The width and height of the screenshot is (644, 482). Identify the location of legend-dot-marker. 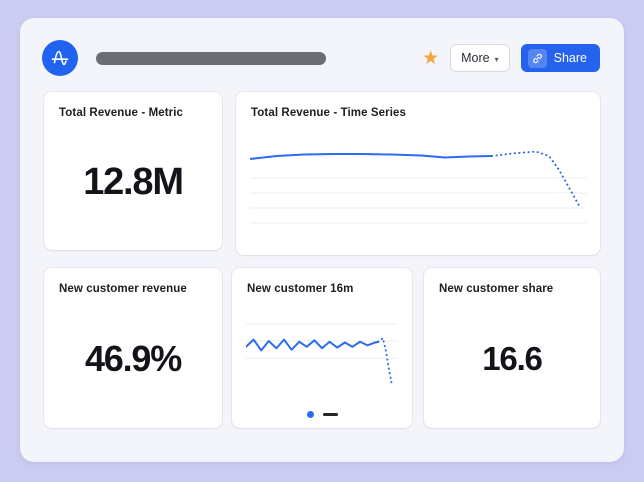
(310, 414).